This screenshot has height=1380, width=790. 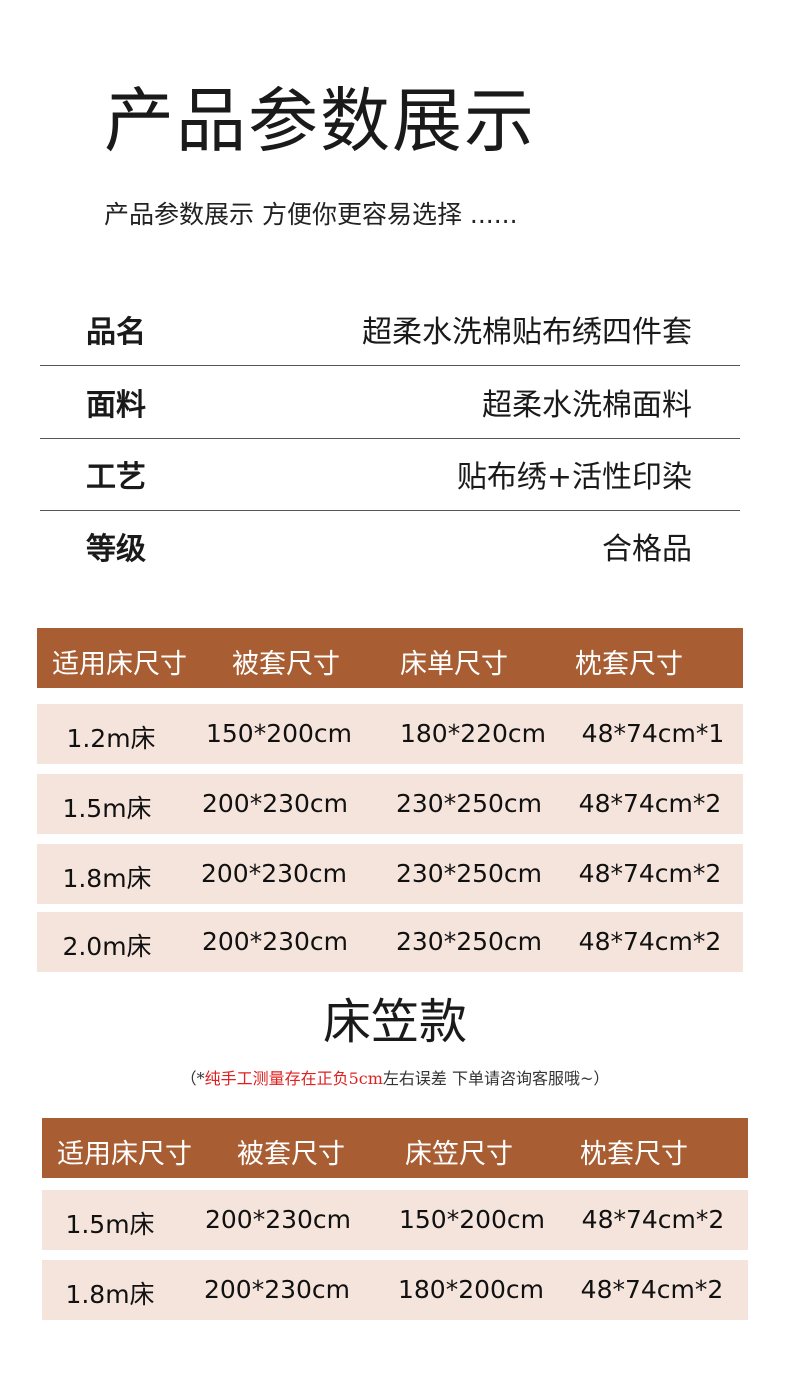 What do you see at coordinates (116, 405) in the screenshot?
I see `spec-label: 面料` at bounding box center [116, 405].